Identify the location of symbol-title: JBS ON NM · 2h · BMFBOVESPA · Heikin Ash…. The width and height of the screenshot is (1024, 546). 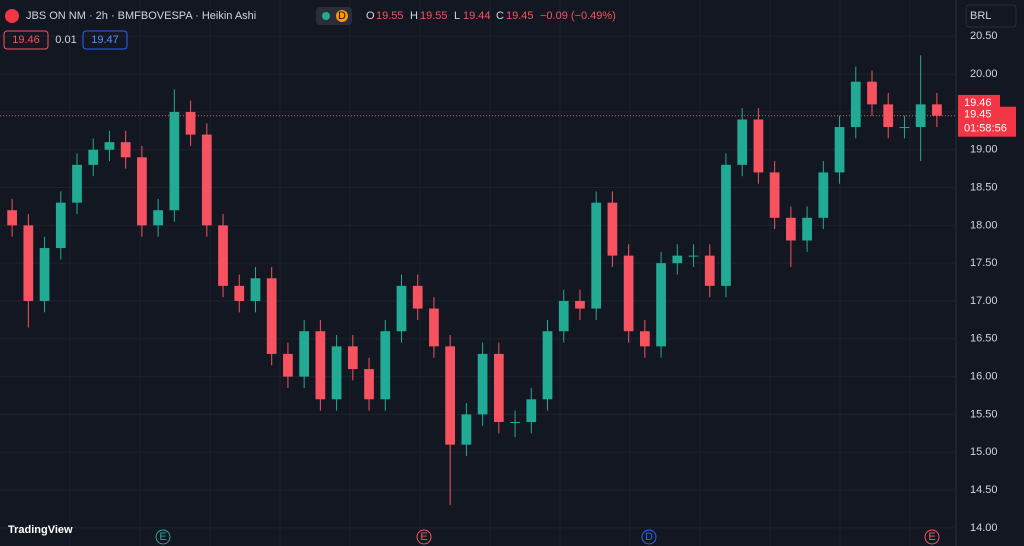
(141, 16).